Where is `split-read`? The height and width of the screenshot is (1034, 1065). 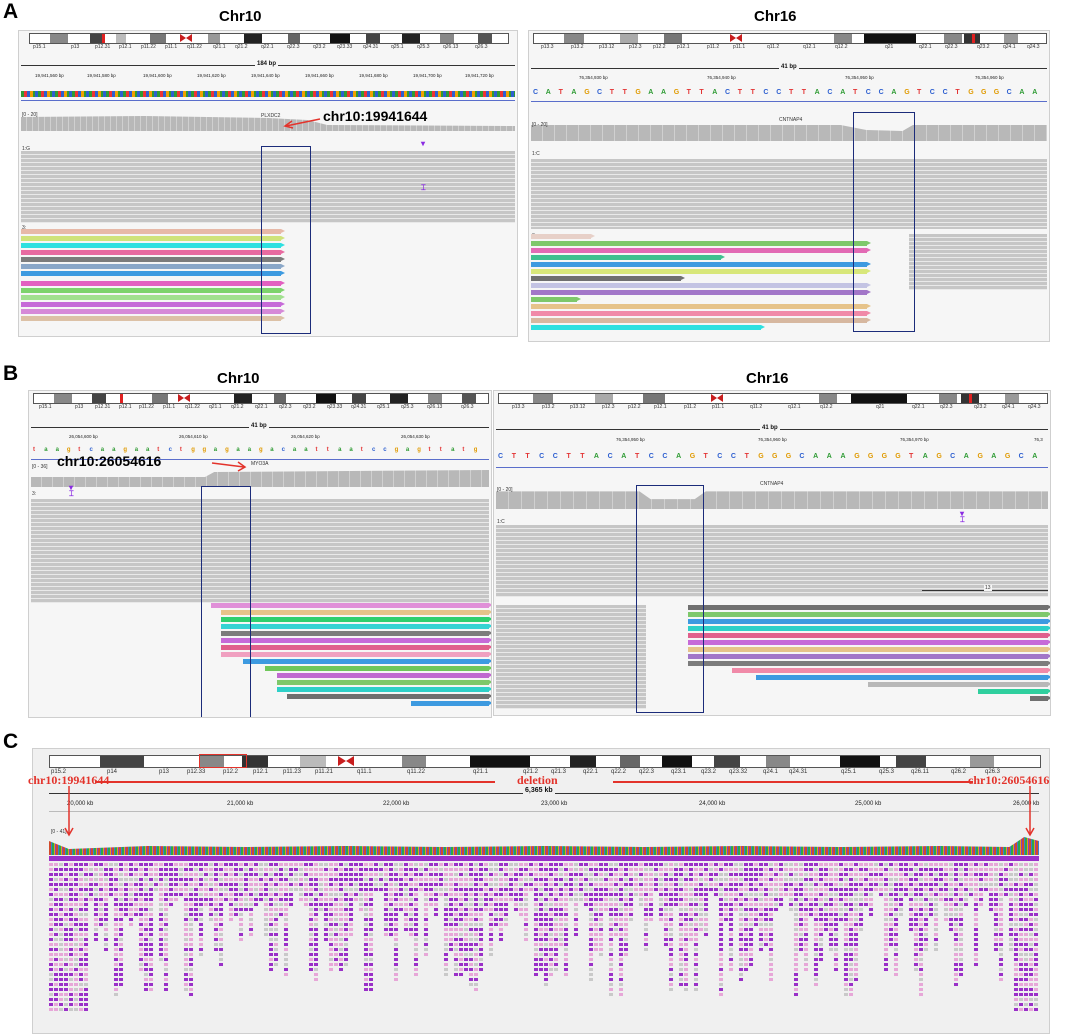
split-read is located at coordinates (701, 271).